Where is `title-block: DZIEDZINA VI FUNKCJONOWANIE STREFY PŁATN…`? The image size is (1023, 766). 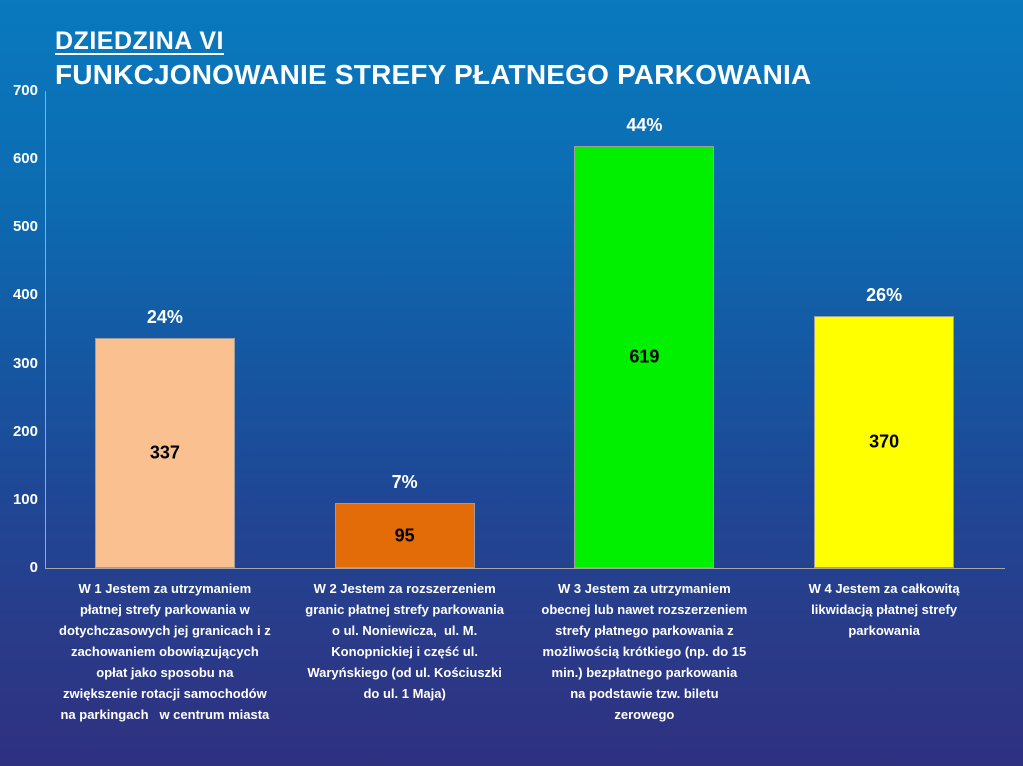
title-block: DZIEDZINA VI FUNKCJONOWANIE STREFY PŁATN… is located at coordinates (433, 59).